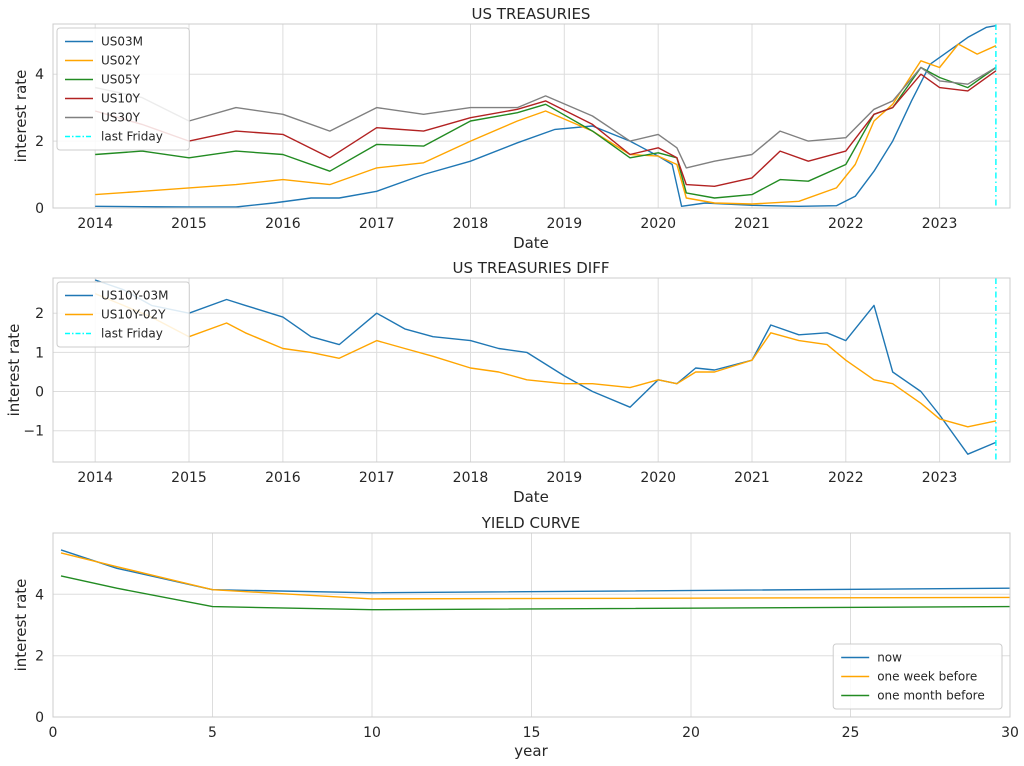 Image resolution: width=1024 pixels, height=766 pixels. What do you see at coordinates (531, 14) in the screenshot?
I see `chart-title: US TREASURIES` at bounding box center [531, 14].